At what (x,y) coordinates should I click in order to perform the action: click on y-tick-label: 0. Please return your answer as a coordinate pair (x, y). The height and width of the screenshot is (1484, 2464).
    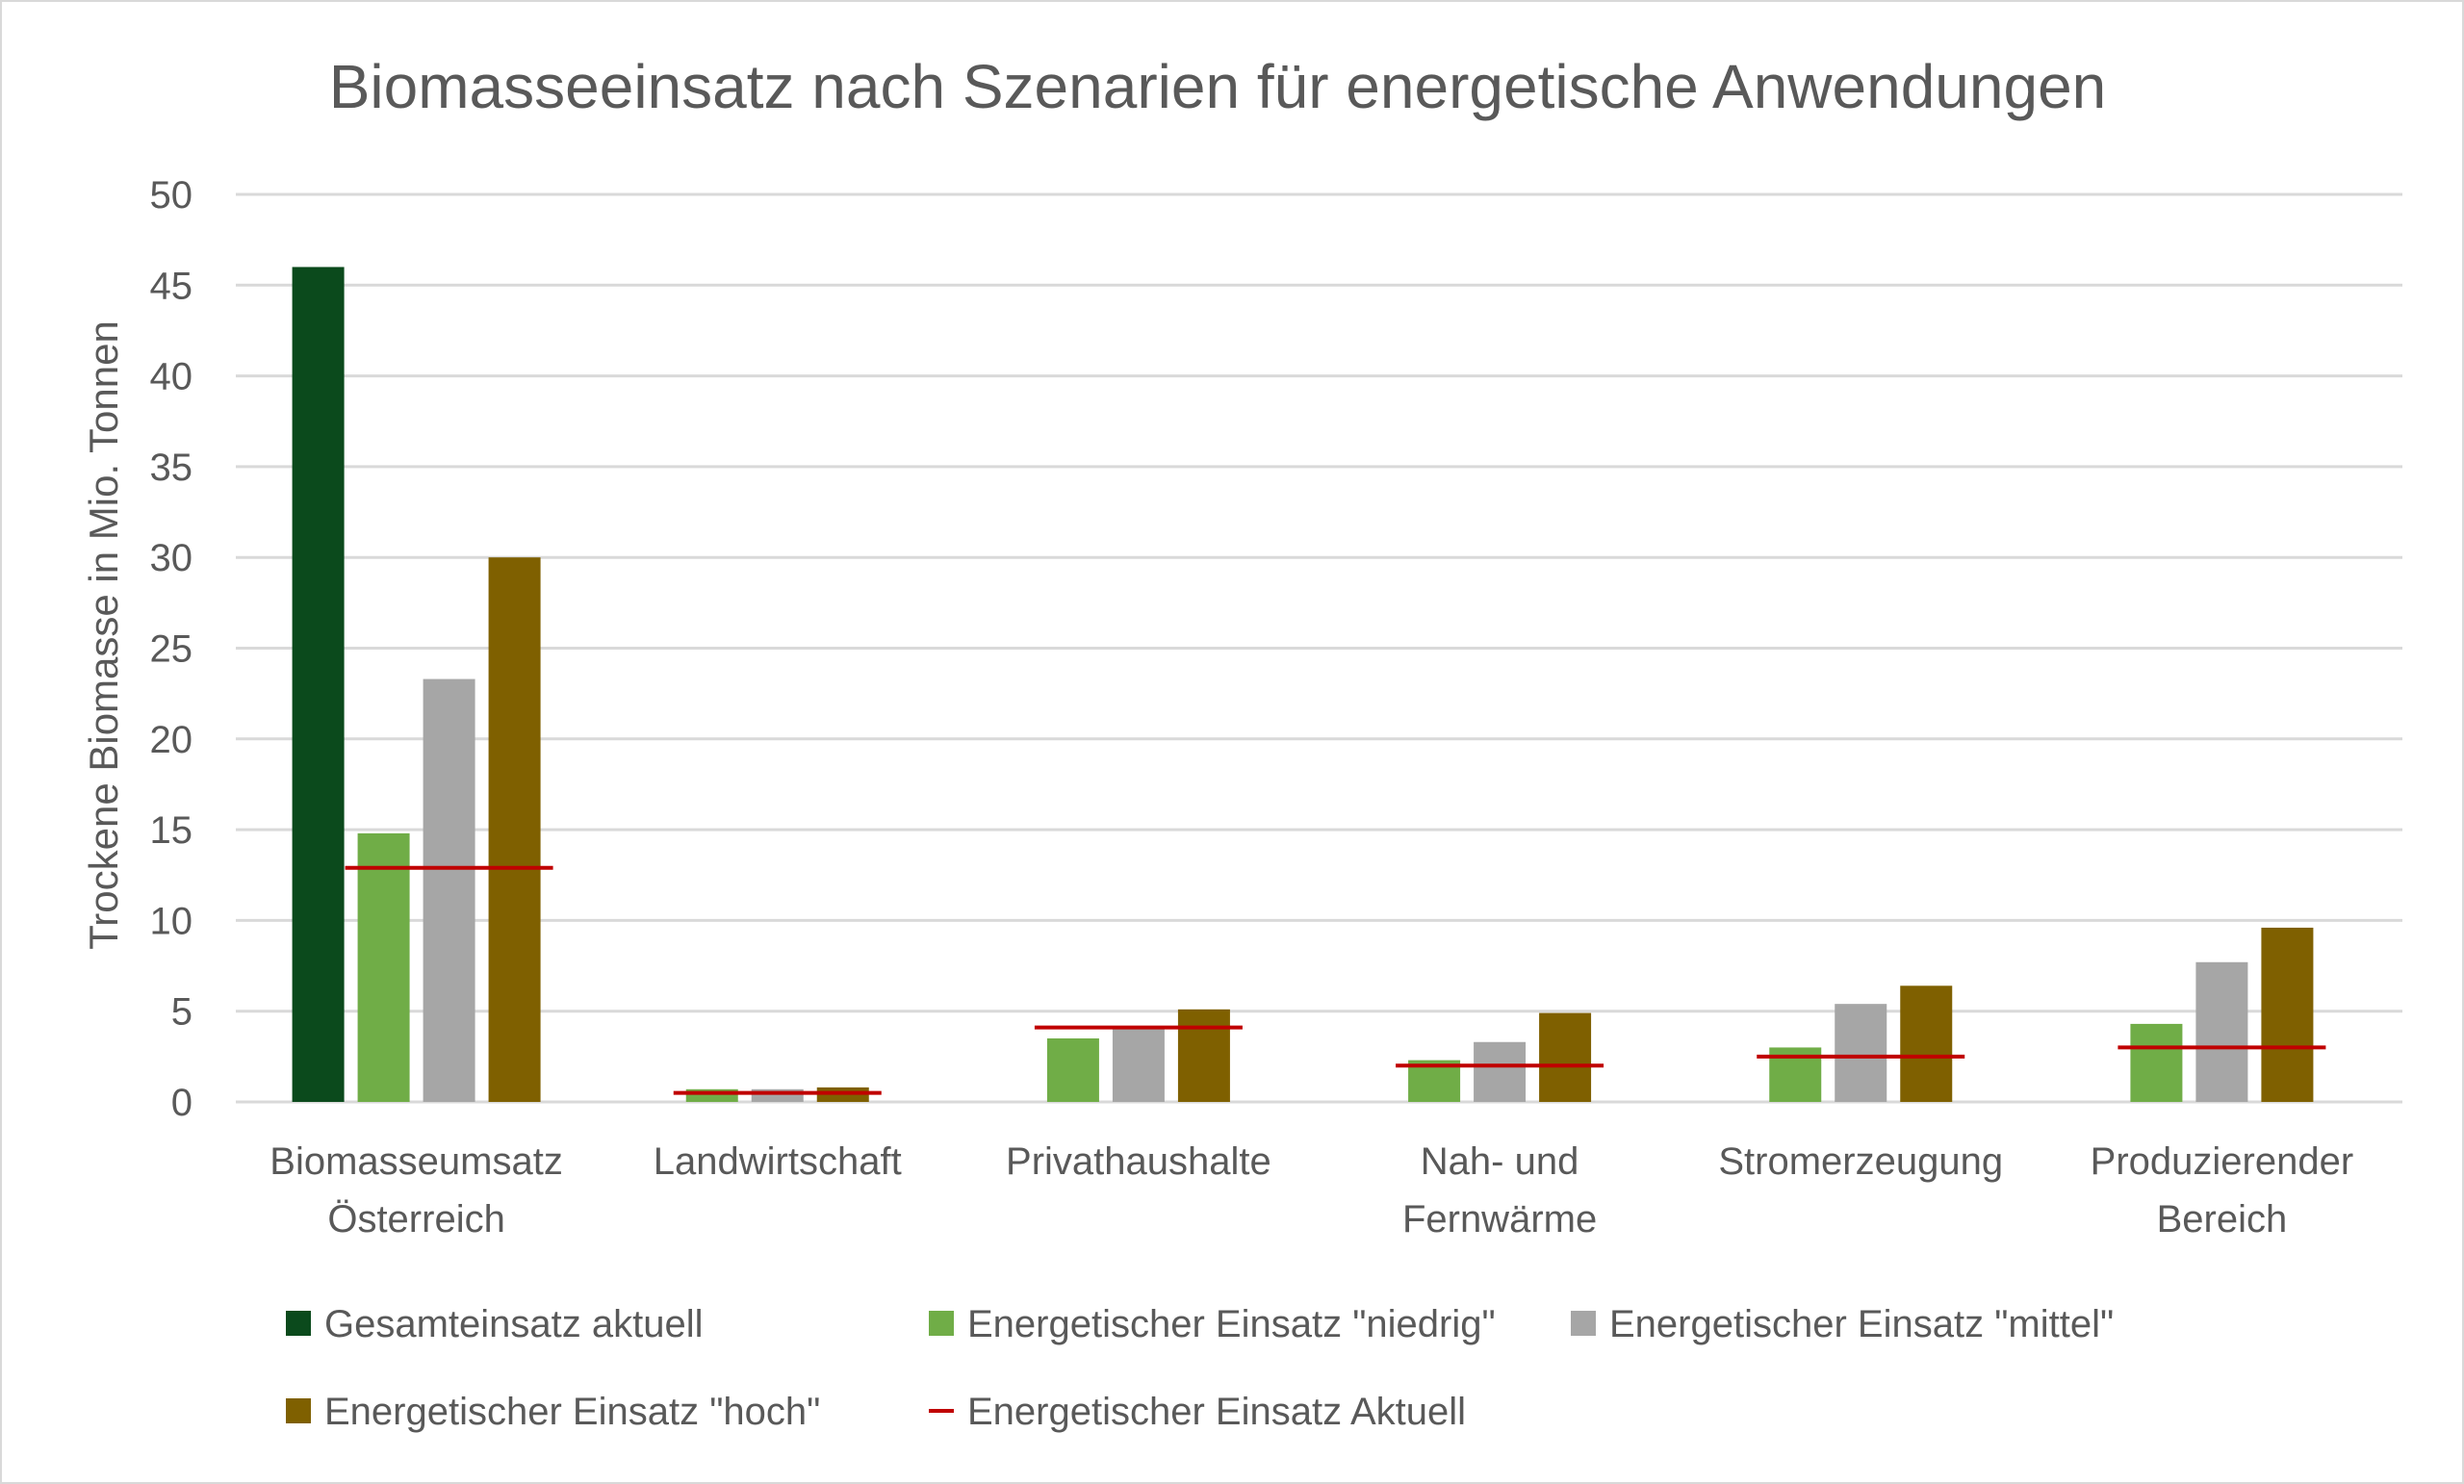
    Looking at the image, I should click on (181, 1103).